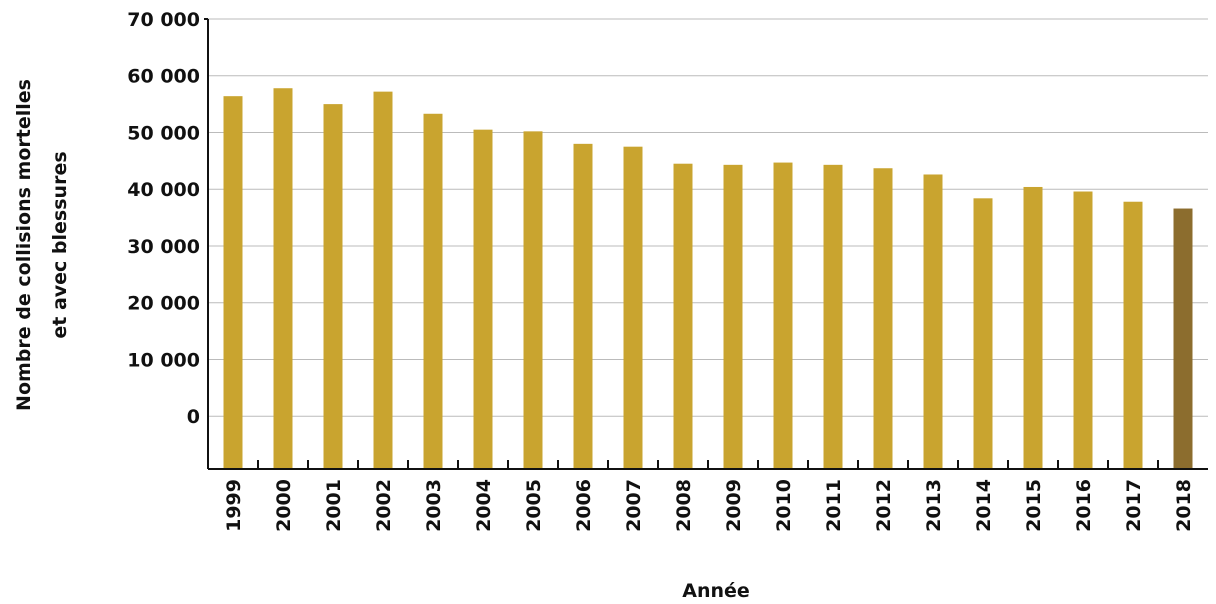 The width and height of the screenshot is (1216, 604). What do you see at coordinates (60, 244) in the screenshot?
I see `y-axis-title-line-2: et avec blessures` at bounding box center [60, 244].